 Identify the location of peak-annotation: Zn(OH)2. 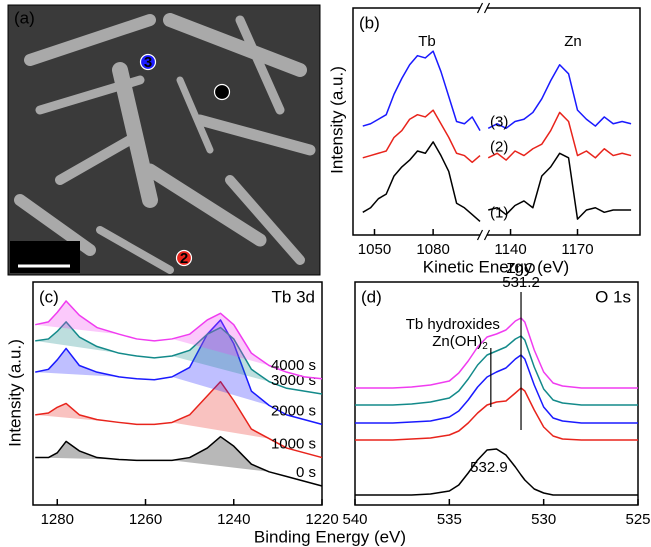
(460, 342).